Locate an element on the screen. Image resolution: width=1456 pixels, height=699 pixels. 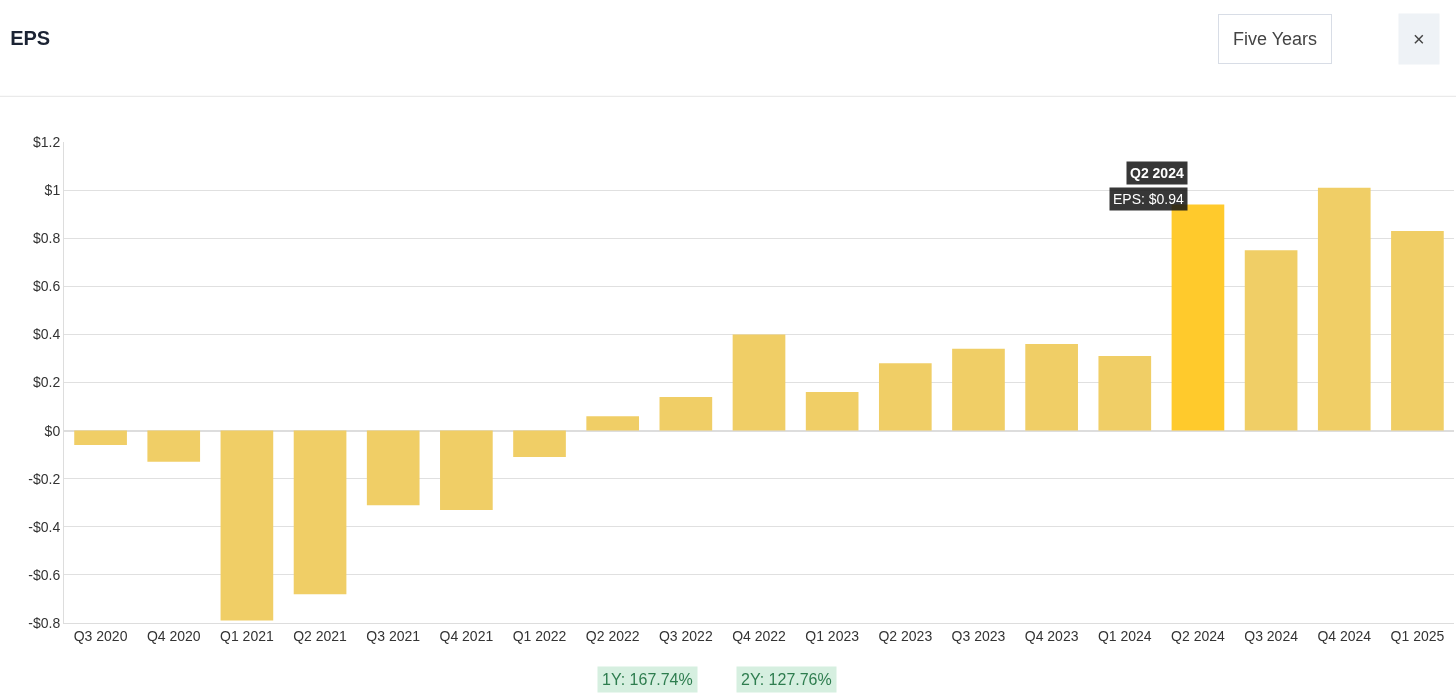
y-tick-label: $0.6 is located at coordinates (46, 286).